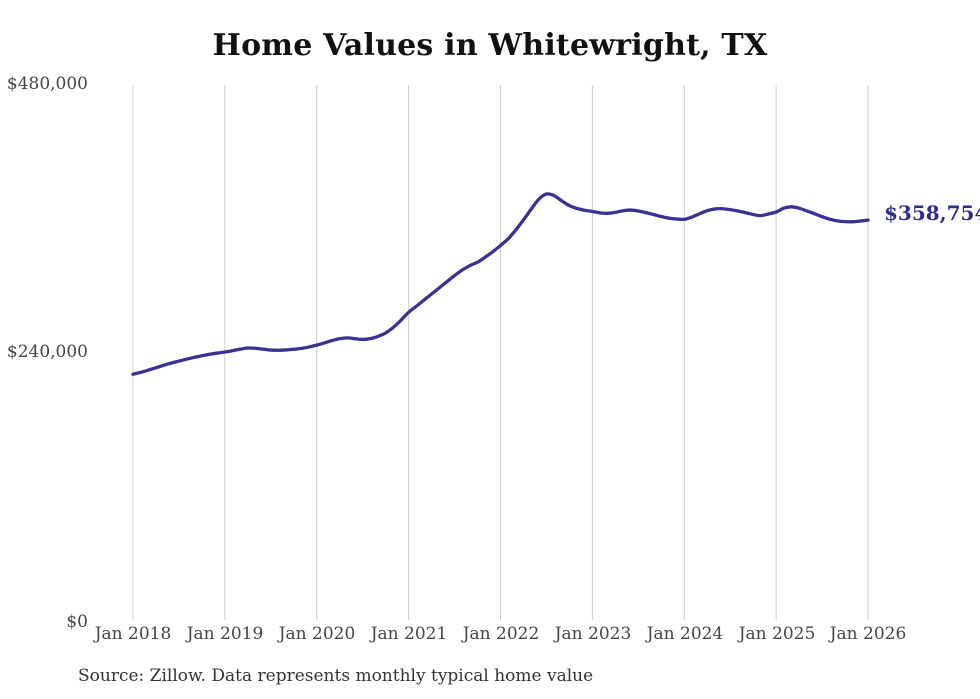 This screenshot has height=699, width=980. I want to click on latest-value-label: $358,754, so click(932, 213).